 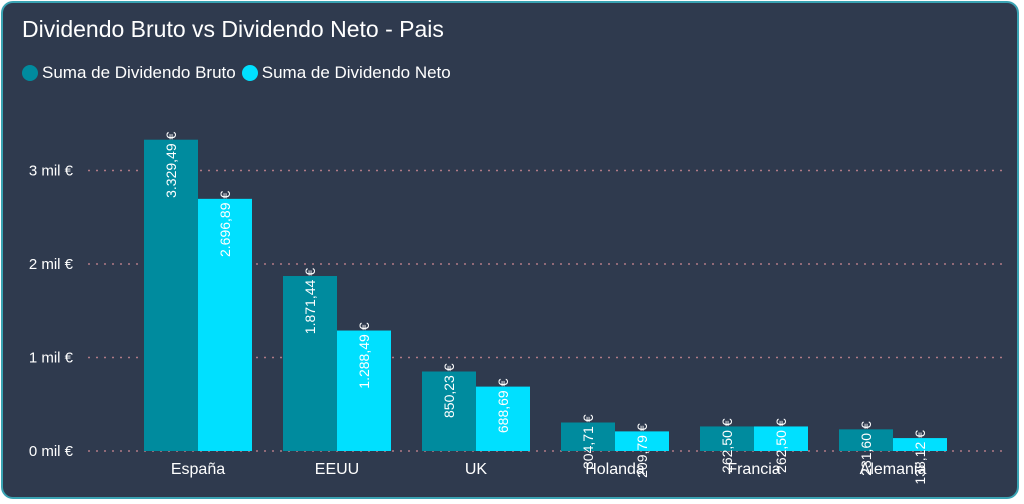 What do you see at coordinates (51, 451) in the screenshot?
I see `y-tick-label: 0 mil €` at bounding box center [51, 451].